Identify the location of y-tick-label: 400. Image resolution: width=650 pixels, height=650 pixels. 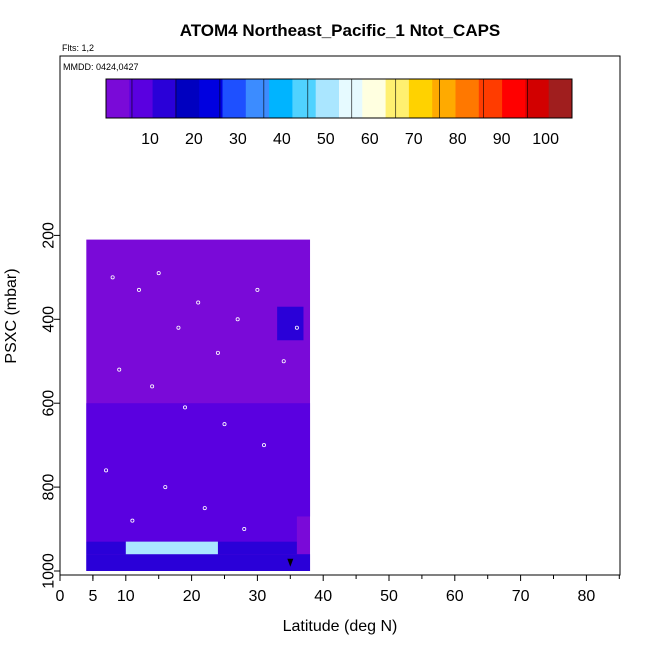
(49, 319).